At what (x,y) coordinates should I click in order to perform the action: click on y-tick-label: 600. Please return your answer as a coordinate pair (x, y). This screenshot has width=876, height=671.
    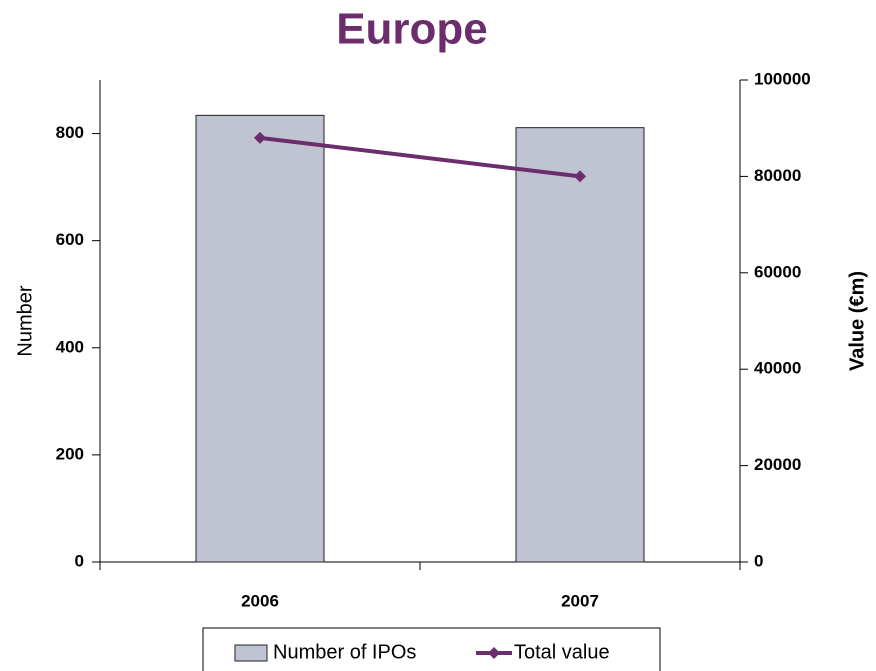
    Looking at the image, I should click on (70, 239).